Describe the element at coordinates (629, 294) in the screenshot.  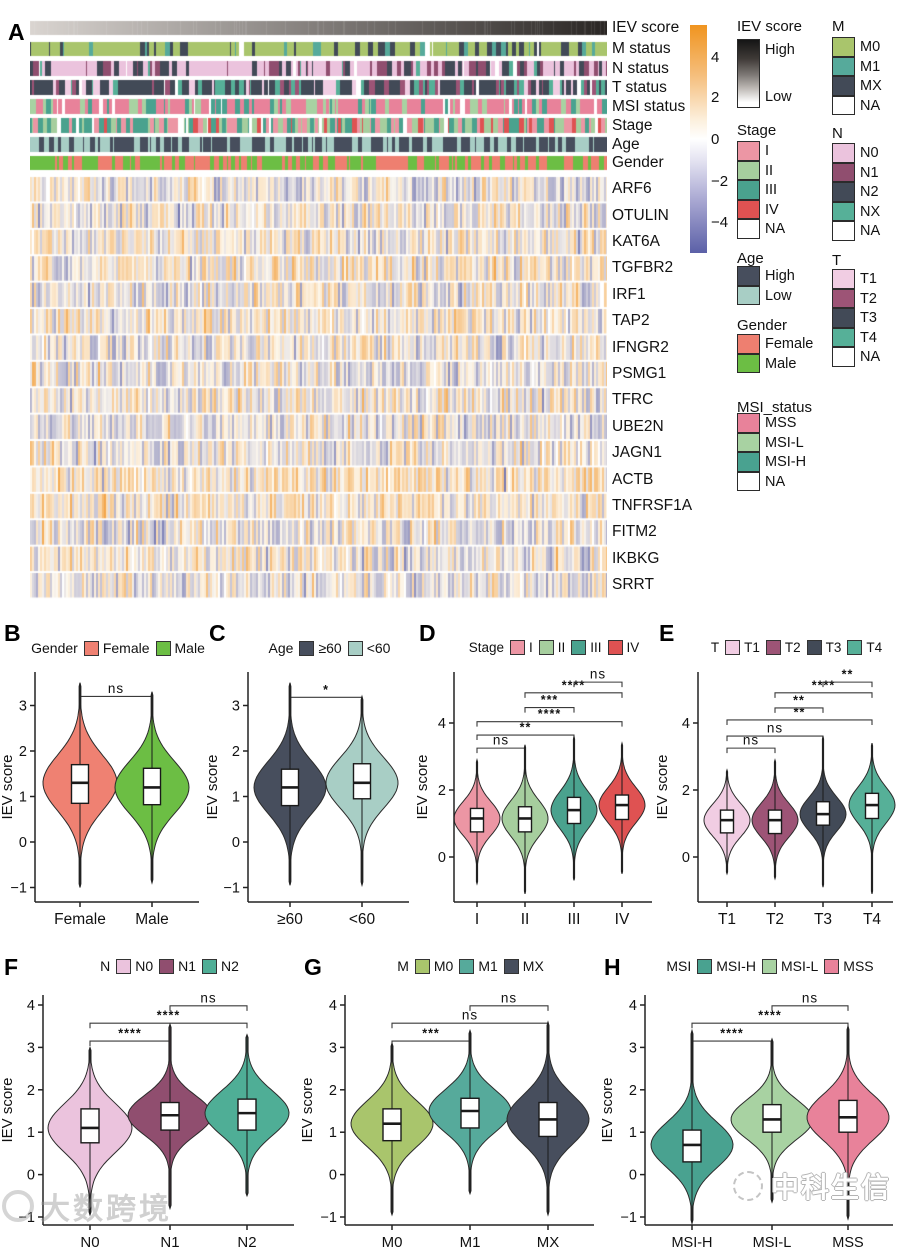
I see `gene-label: IRF1` at that location.